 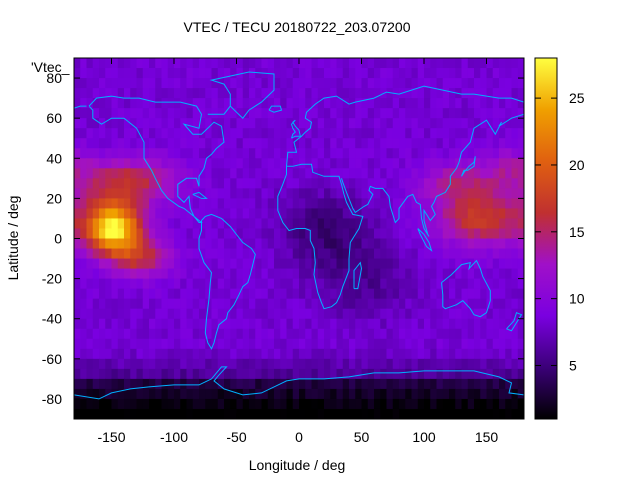 What do you see at coordinates (577, 299) in the screenshot?
I see `colorbar-tick-label: 10` at bounding box center [577, 299].